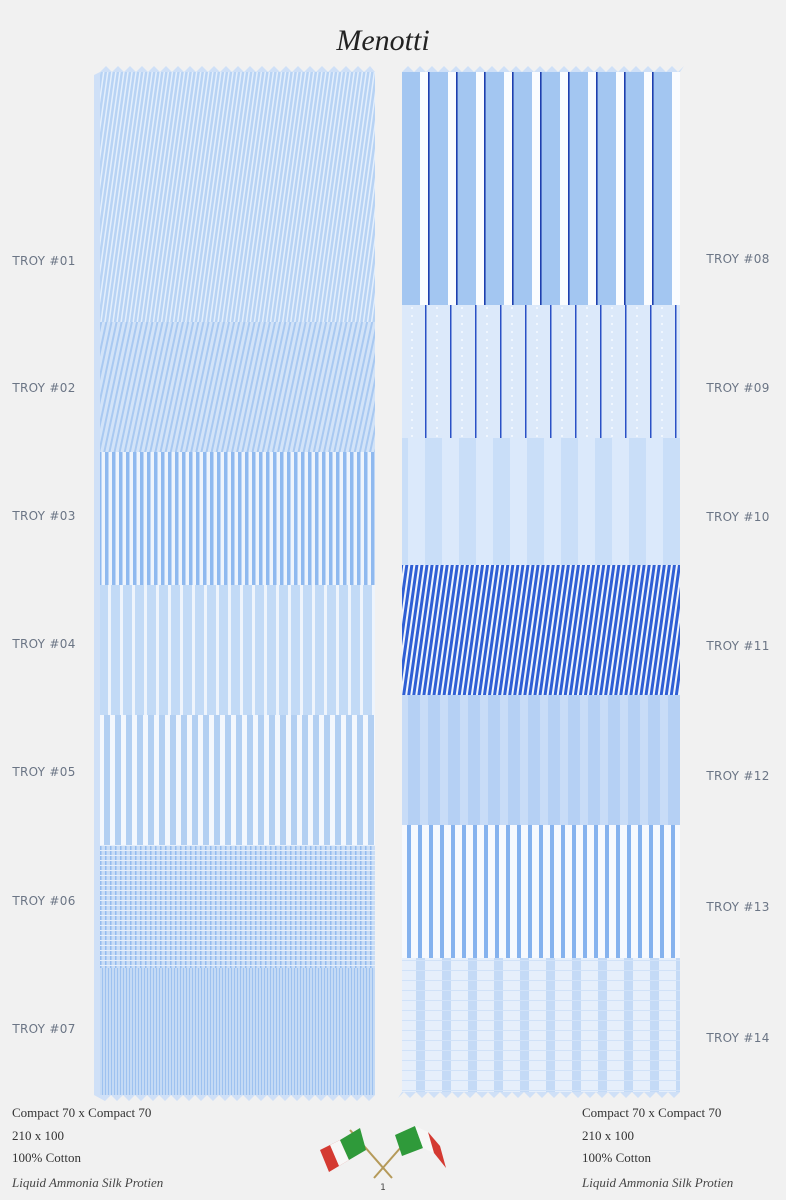  I want to click on swatch-label: TROY #03, so click(43, 516).